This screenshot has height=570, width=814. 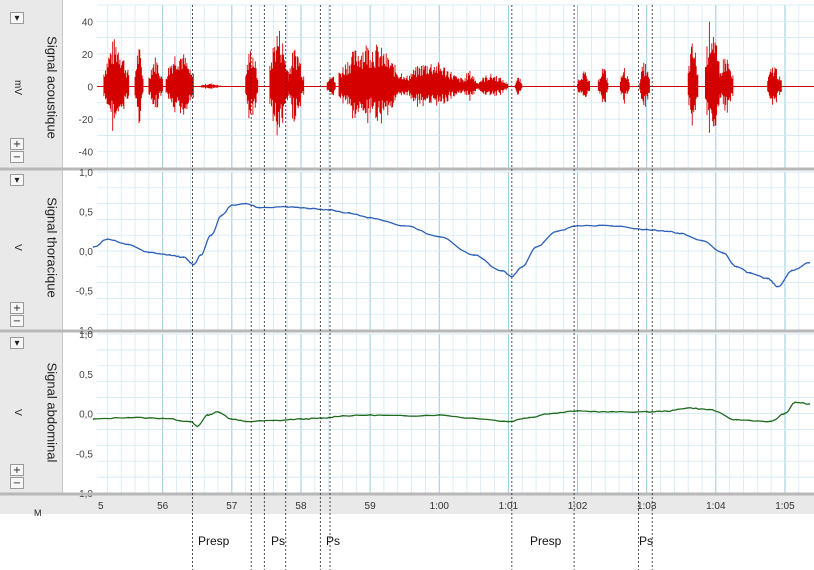 What do you see at coordinates (86, 153) in the screenshot?
I see `y-tick-label: -40` at bounding box center [86, 153].